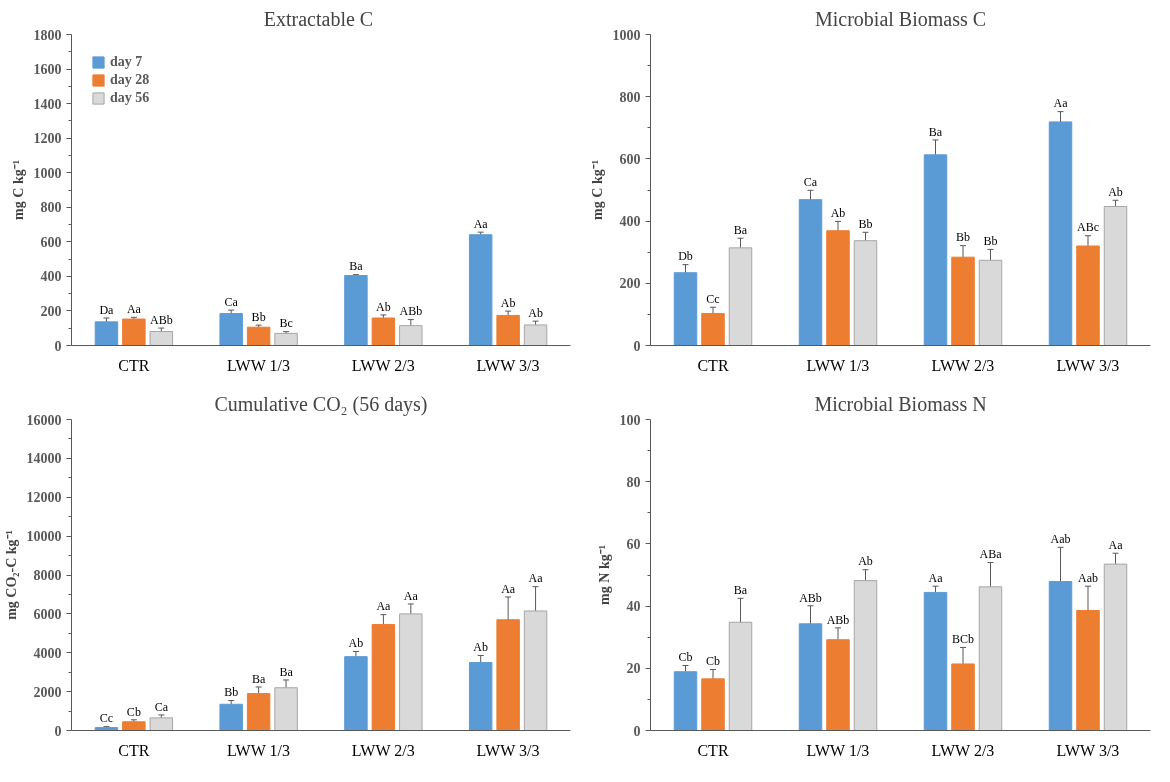 This screenshot has height=782, width=1170. What do you see at coordinates (633, 544) in the screenshot?
I see `y-tick-label: 60` at bounding box center [633, 544].